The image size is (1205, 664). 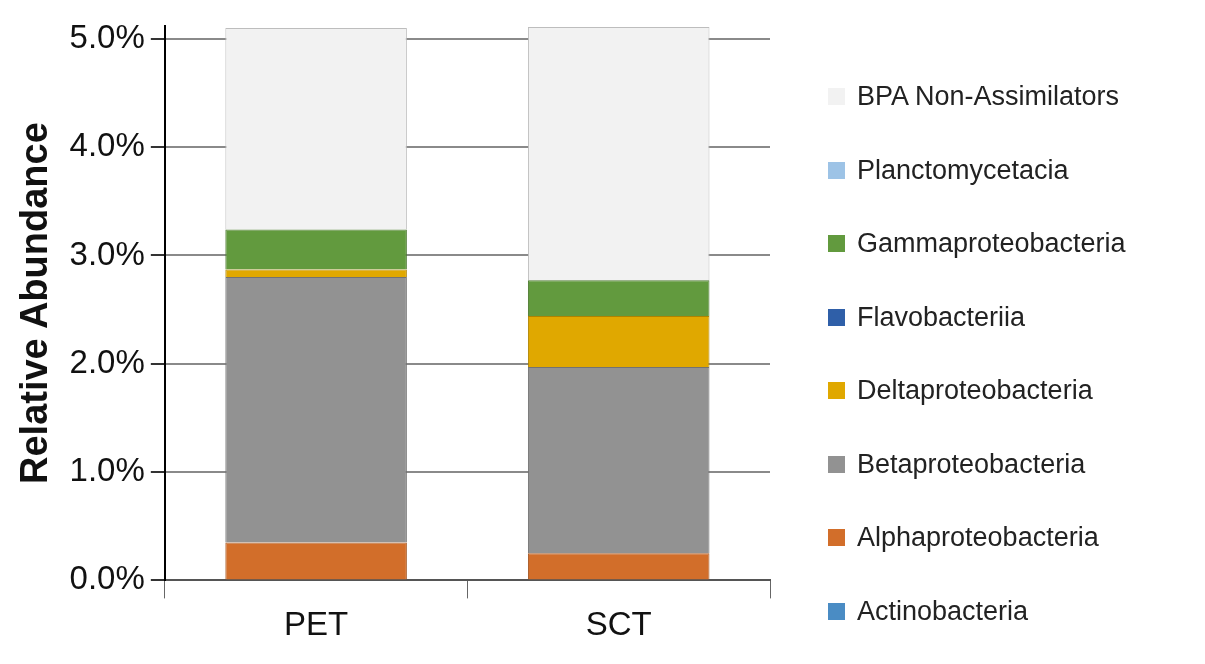 I want to click on legend-label: Betaproteobacteria, so click(x=971, y=464).